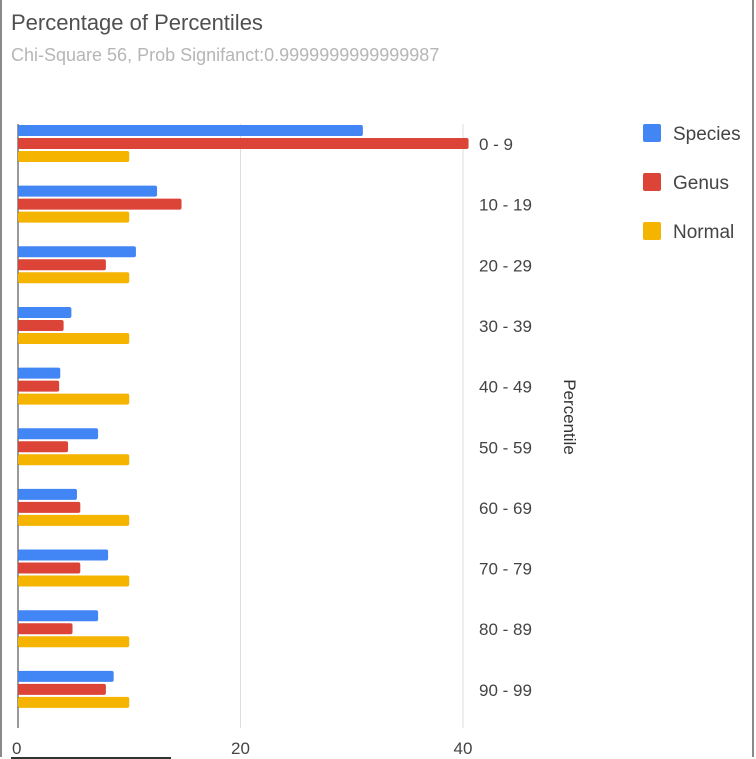 This screenshot has height=759, width=756. Describe the element at coordinates (496, 144) in the screenshot. I see `category-label: 0 - 9` at that location.